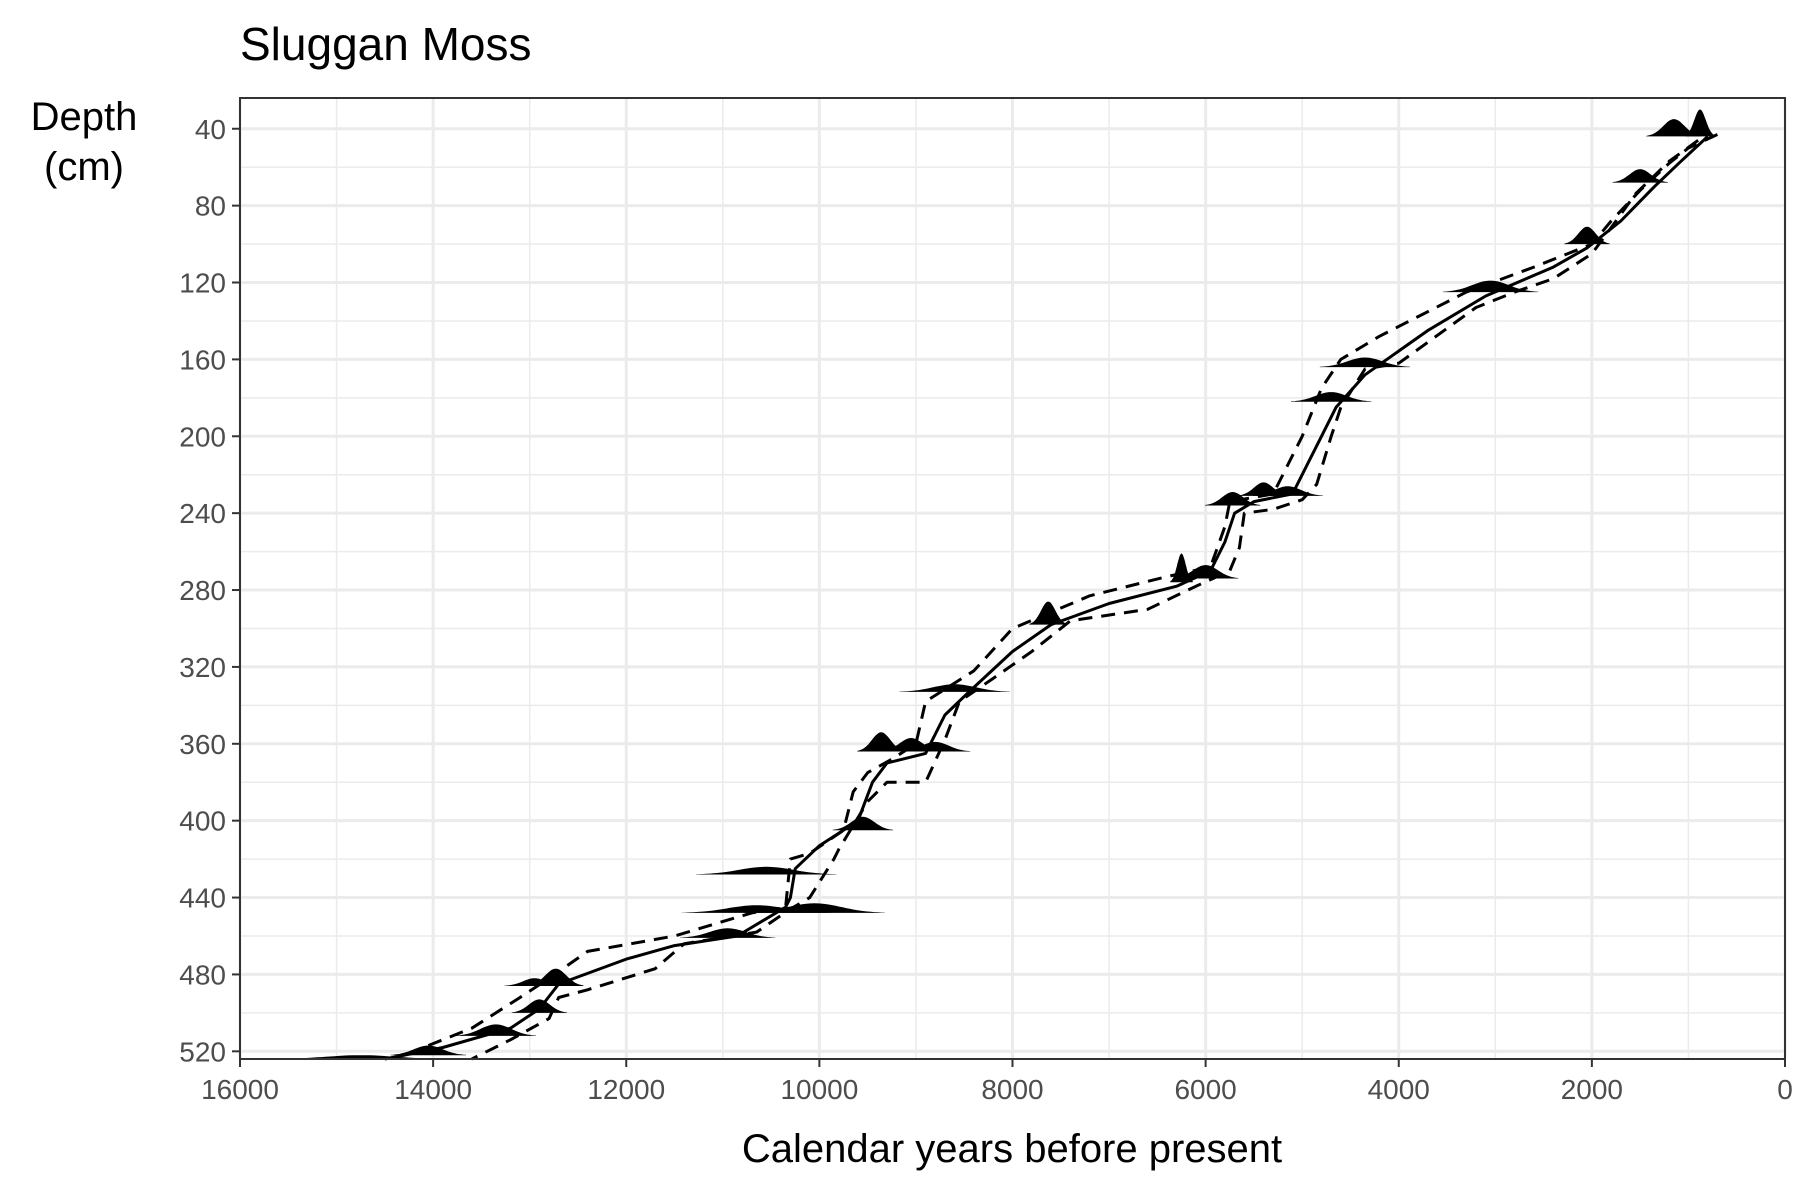 Image resolution: width=1800 pixels, height=1200 pixels. I want to click on x-tick-label: 0, so click(1785, 1089).